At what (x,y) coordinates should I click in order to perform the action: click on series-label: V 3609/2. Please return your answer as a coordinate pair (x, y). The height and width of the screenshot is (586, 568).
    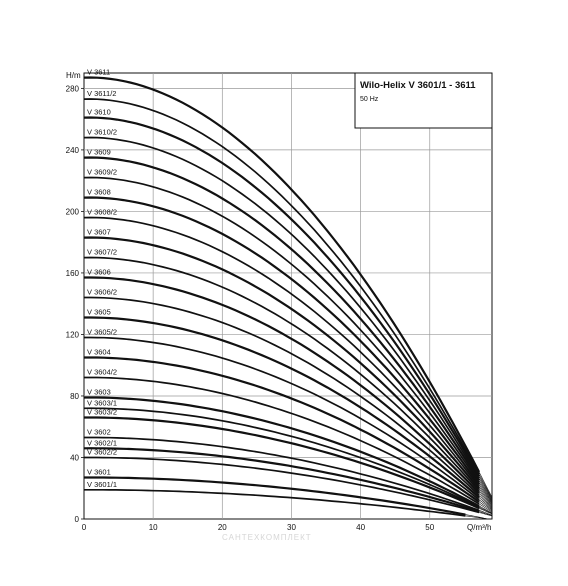
    Looking at the image, I should click on (102, 172).